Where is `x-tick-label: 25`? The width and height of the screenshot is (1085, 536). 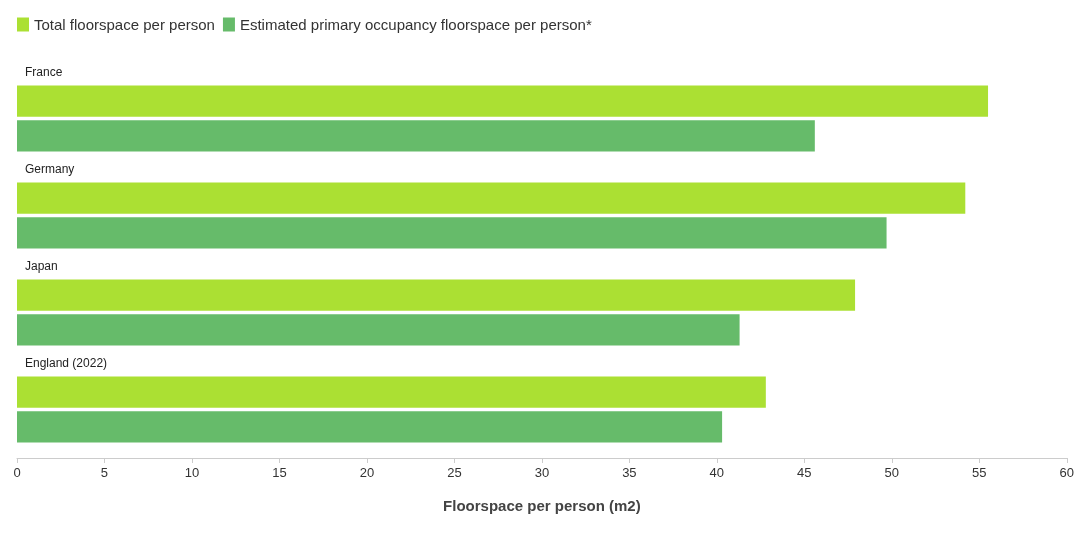
x-tick-label: 25 is located at coordinates (454, 472).